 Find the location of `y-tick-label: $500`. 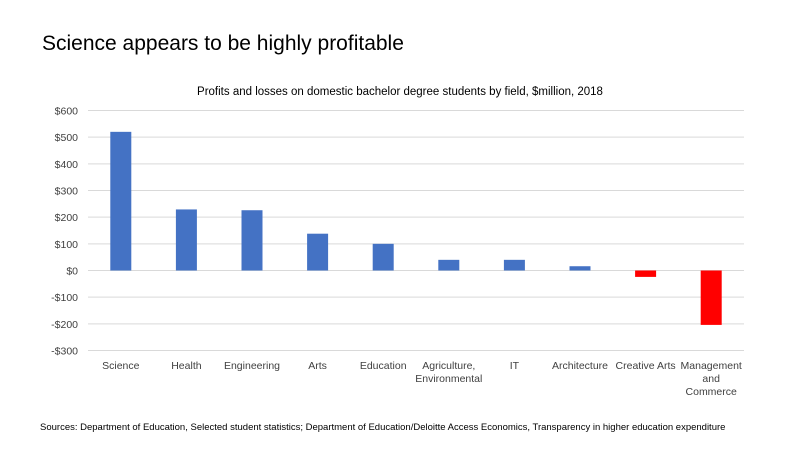

y-tick-label: $500 is located at coordinates (67, 138).